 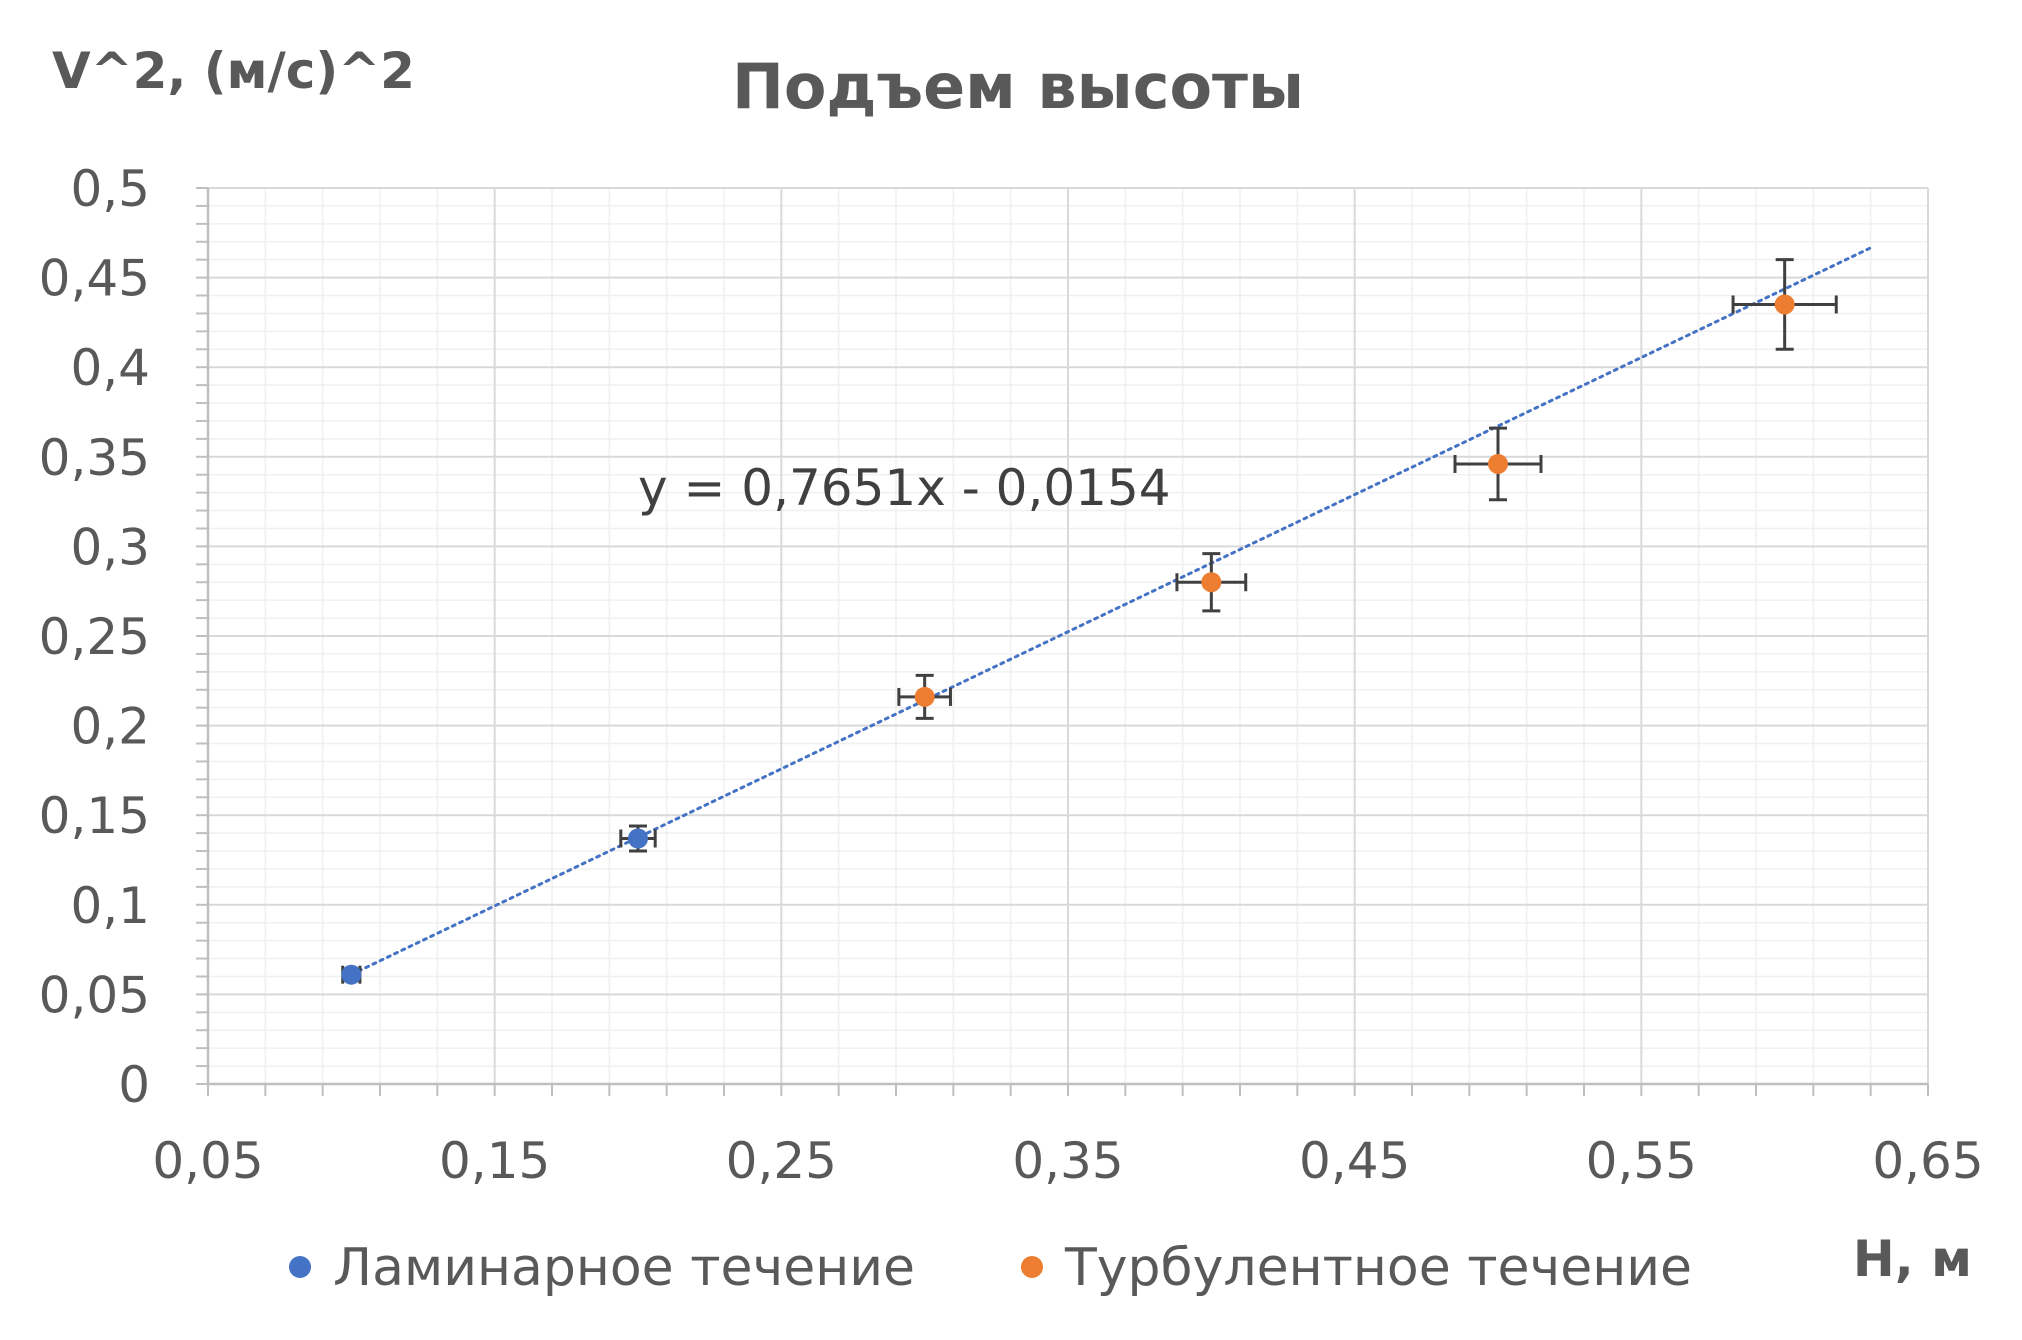 What do you see at coordinates (94, 279) in the screenshot?
I see `y-tick-label: 0,45` at bounding box center [94, 279].